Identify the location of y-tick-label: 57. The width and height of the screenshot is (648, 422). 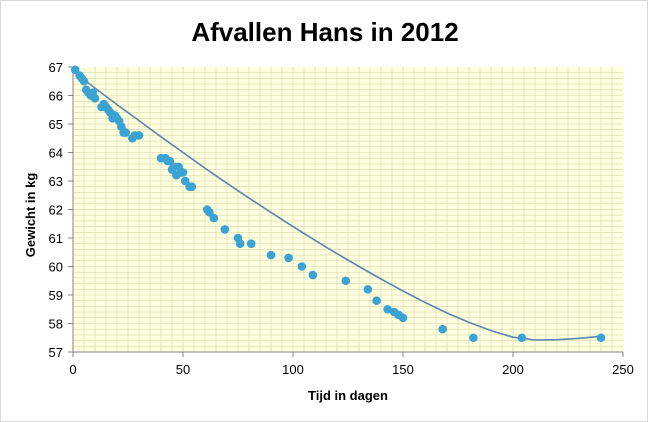
(56, 352).